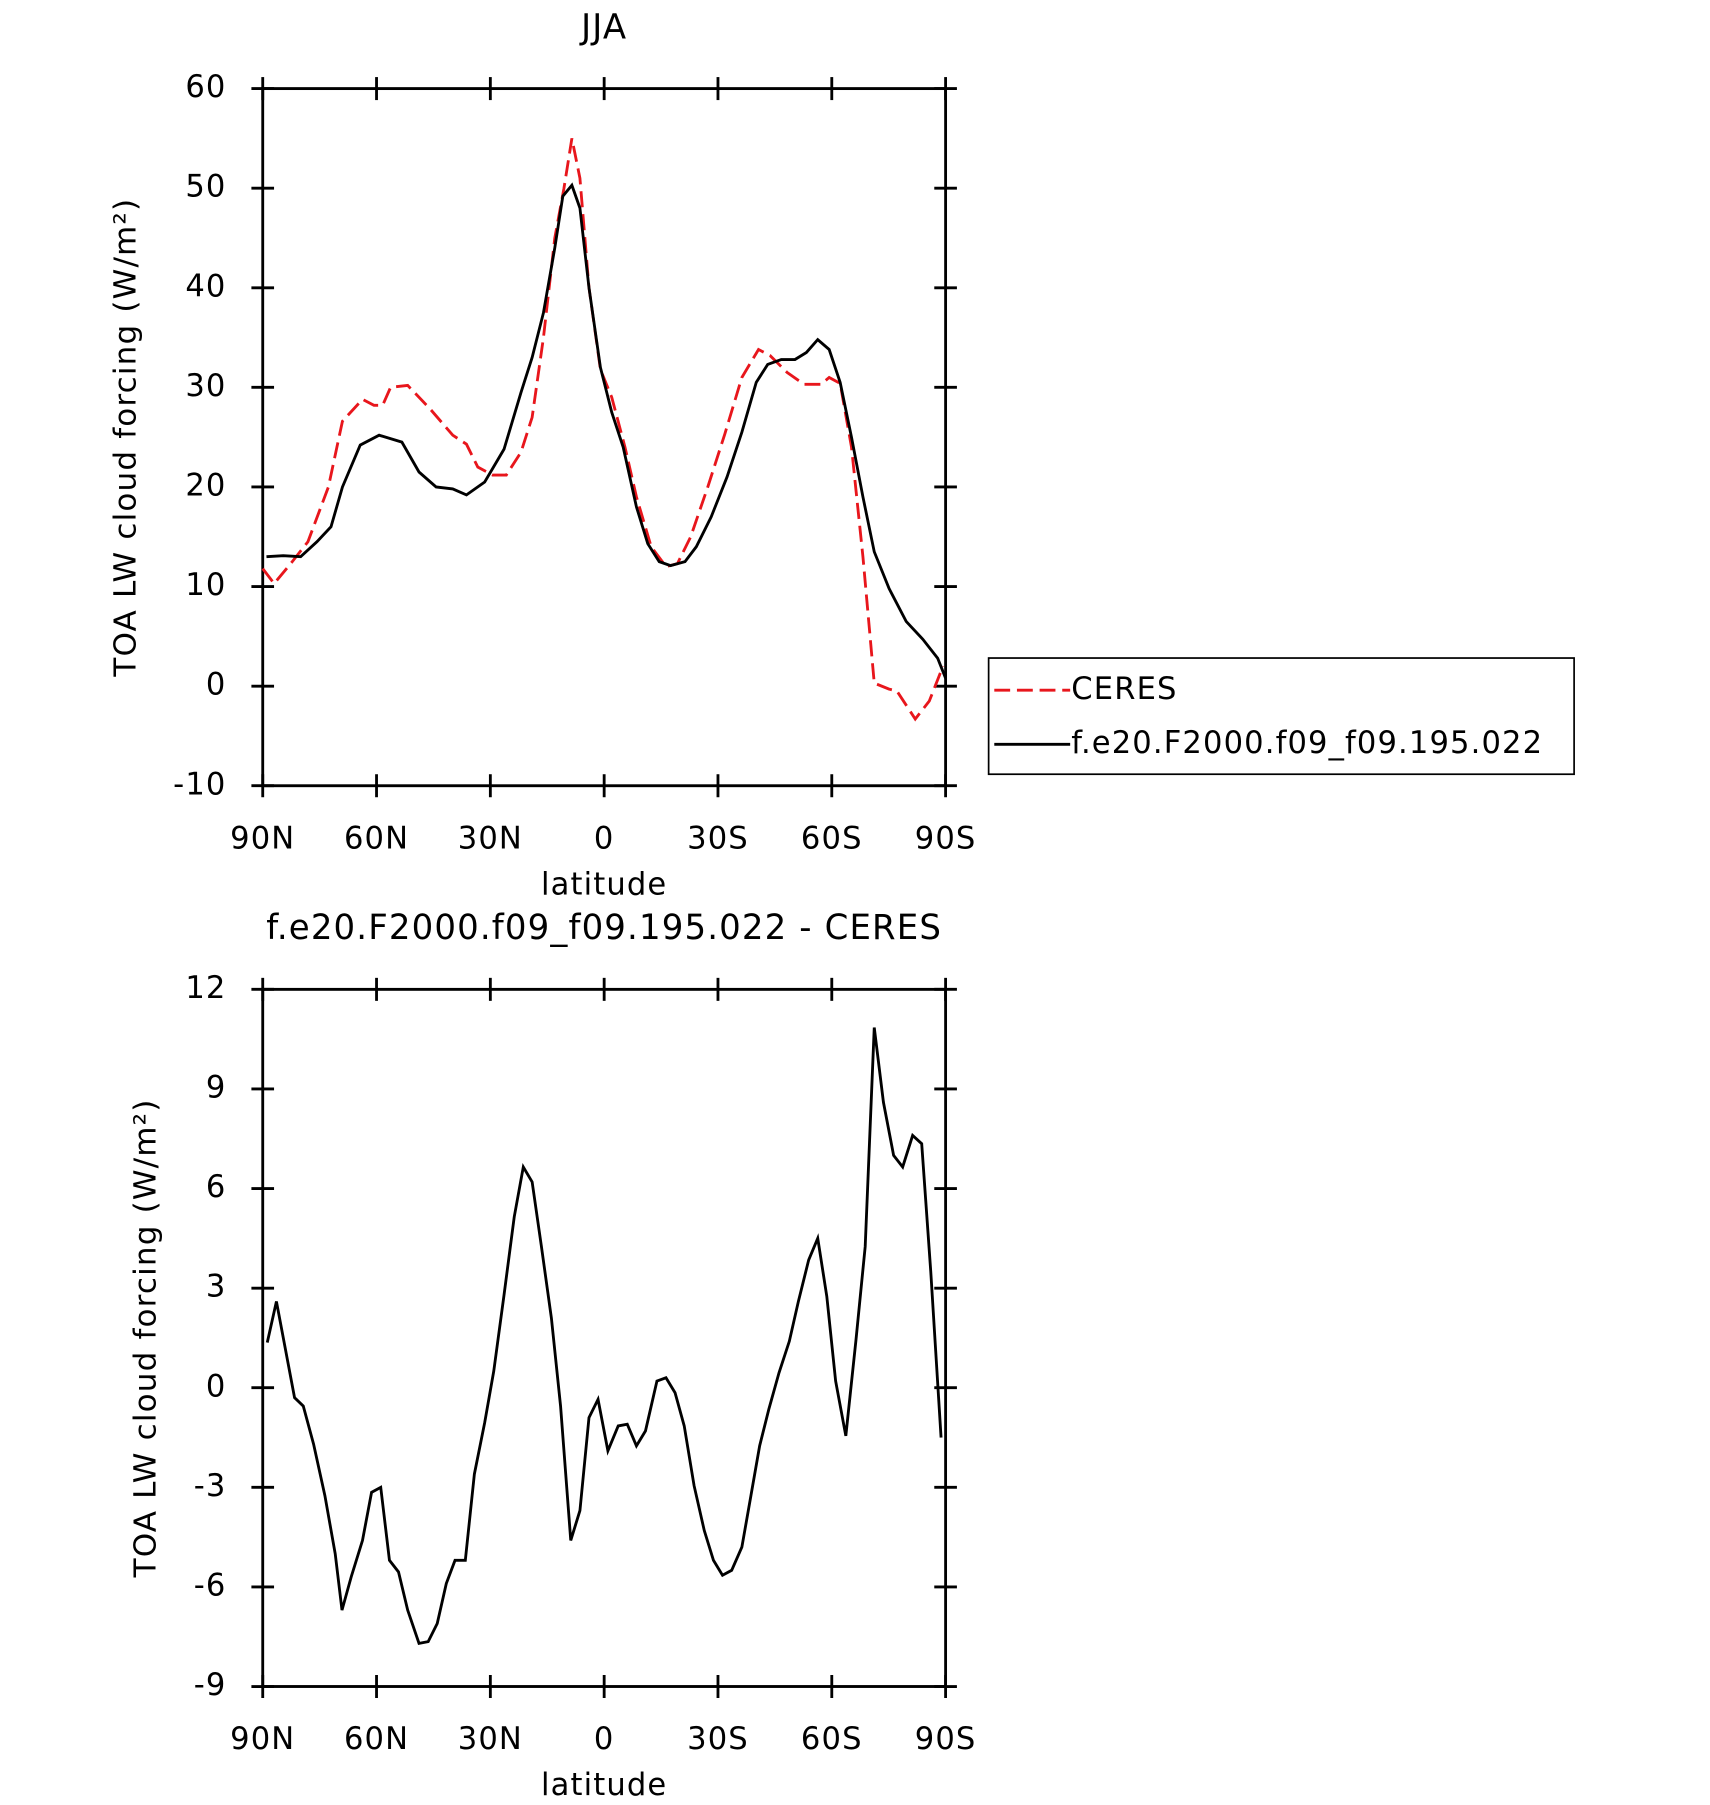  What do you see at coordinates (205, 386) in the screenshot?
I see `y-tick-label: 30` at bounding box center [205, 386].